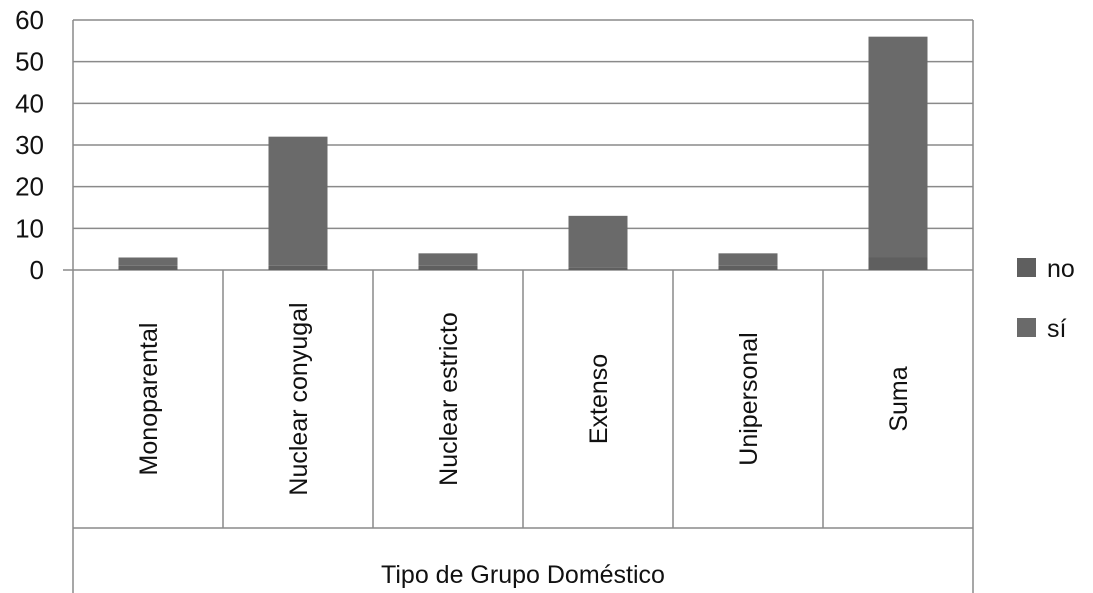 The width and height of the screenshot is (1093, 593). What do you see at coordinates (898, 147) in the screenshot?
I see `bar-sí-5` at bounding box center [898, 147].